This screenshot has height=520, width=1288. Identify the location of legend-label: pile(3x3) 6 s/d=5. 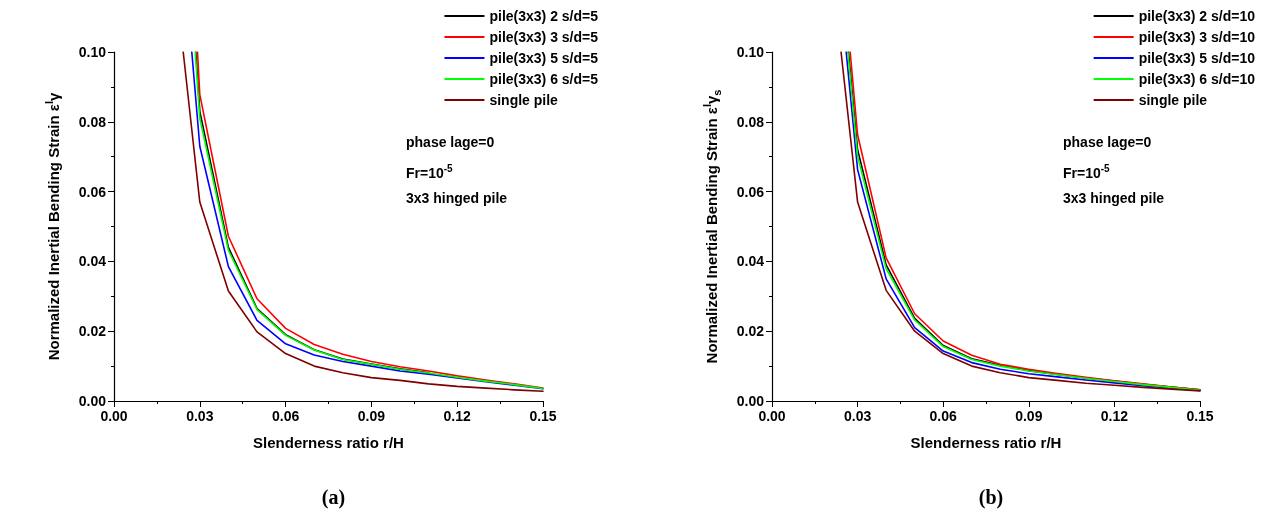
(544, 79).